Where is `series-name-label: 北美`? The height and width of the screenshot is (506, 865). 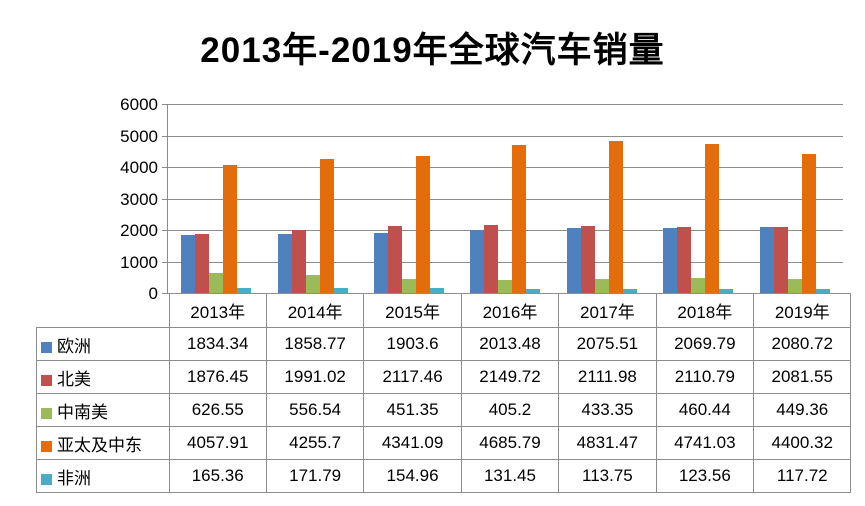 series-name-label: 北美 is located at coordinates (74, 379).